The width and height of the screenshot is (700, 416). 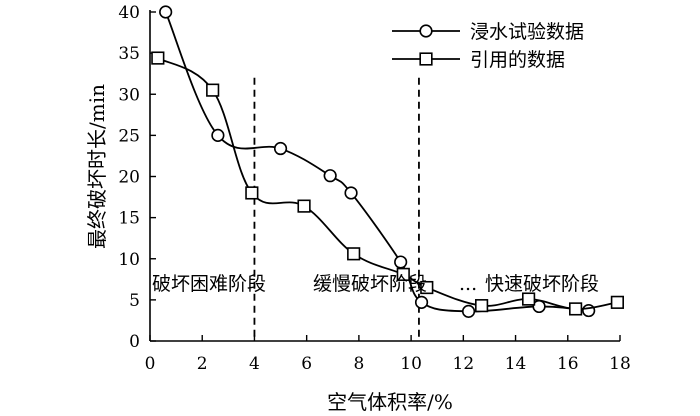 What do you see at coordinates (370, 284) in the screenshot?
I see `stage-label-slow: 缓慢破坏阶段` at bounding box center [370, 284].